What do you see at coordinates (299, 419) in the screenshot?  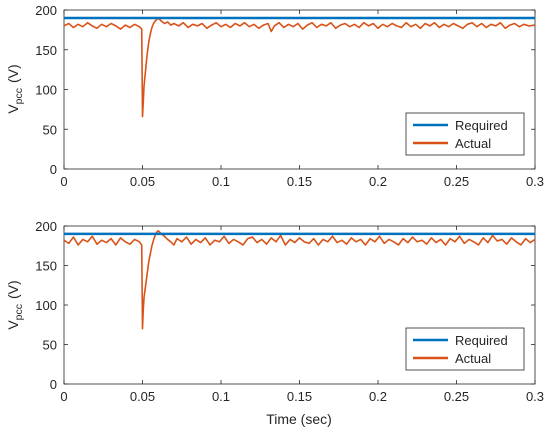 I see `x-axis-label: Time (sec)` at bounding box center [299, 419].